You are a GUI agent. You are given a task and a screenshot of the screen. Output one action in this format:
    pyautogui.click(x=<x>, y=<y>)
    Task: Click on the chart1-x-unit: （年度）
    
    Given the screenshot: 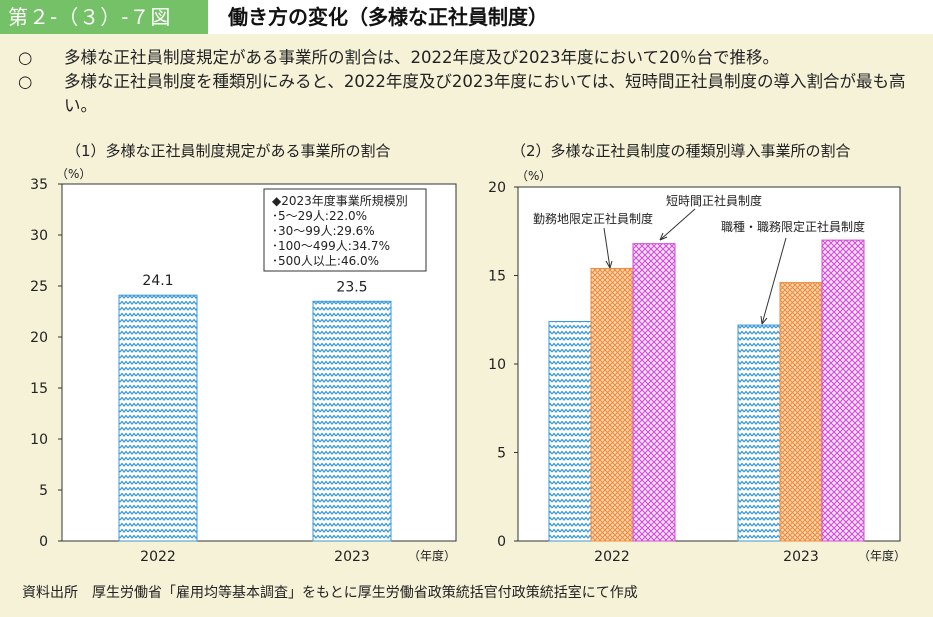 What is the action you would take?
    pyautogui.click(x=432, y=555)
    